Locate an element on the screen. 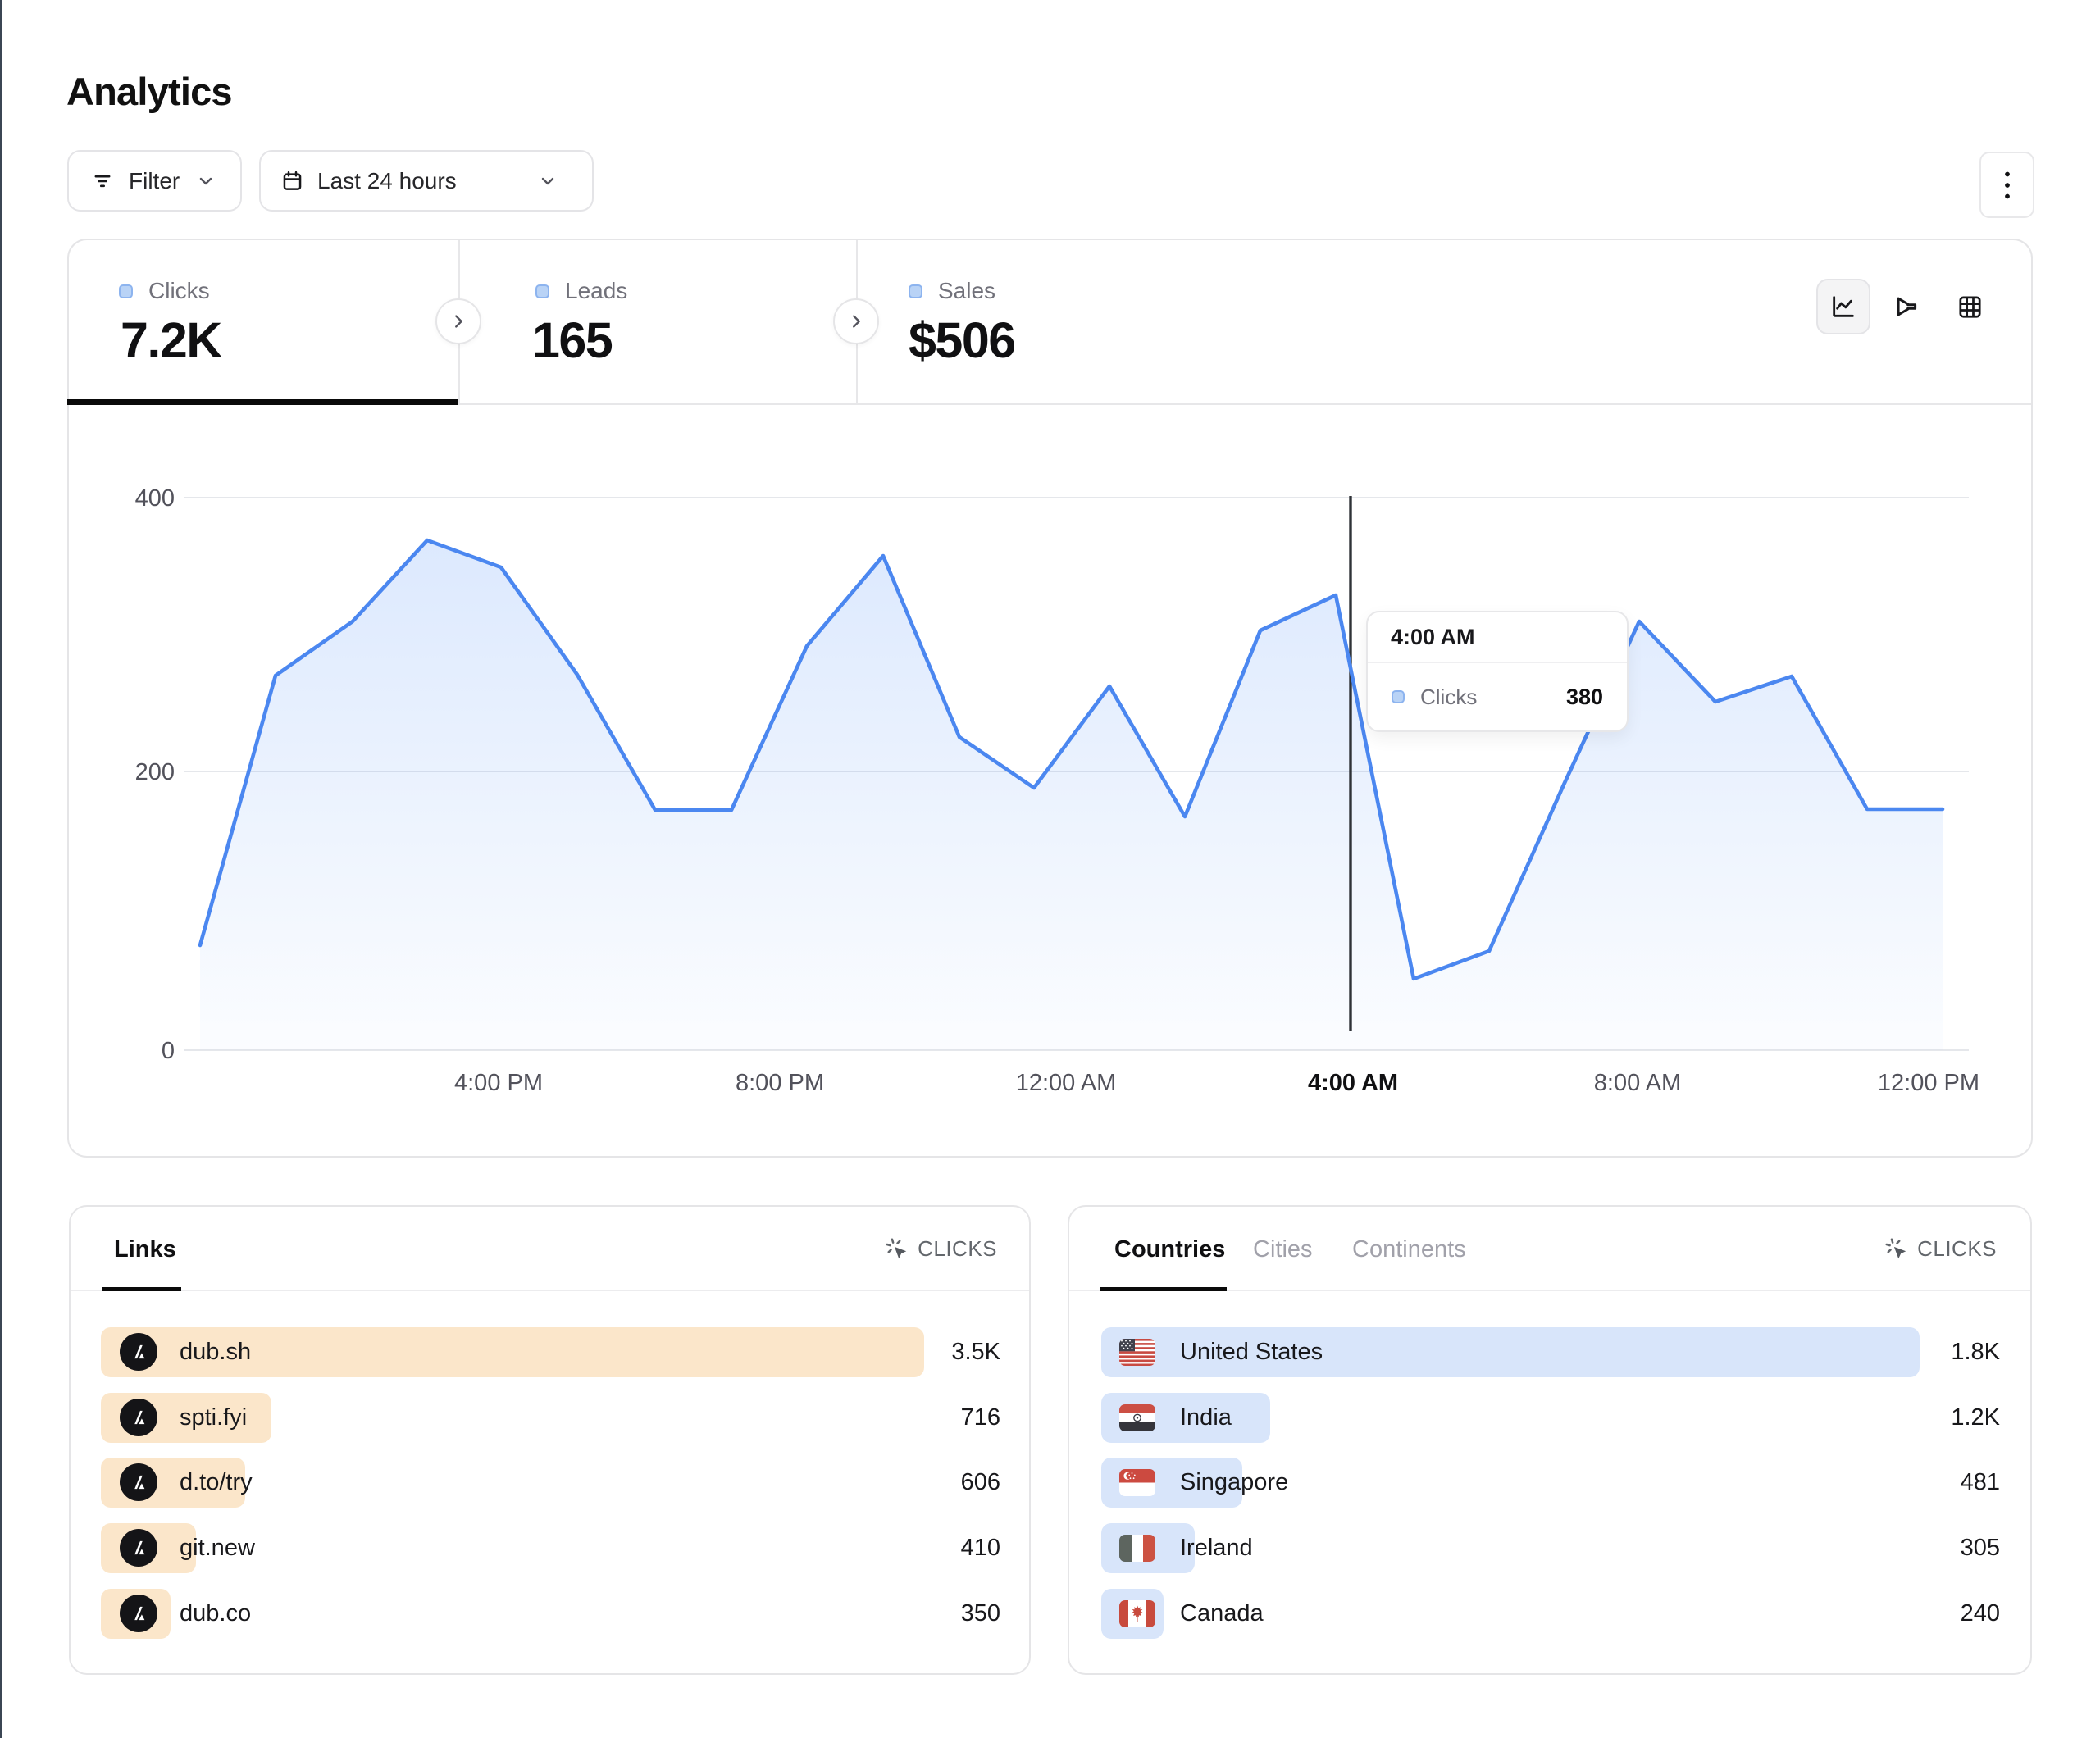 This screenshot has height=1738, width=2100. svg-text: 0 is located at coordinates (168, 1051).